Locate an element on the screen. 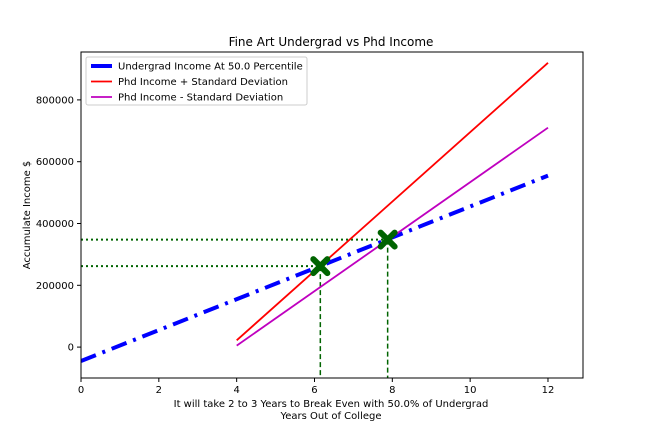 The image size is (648, 432). y-tick-label: 800000 is located at coordinates (55, 100).